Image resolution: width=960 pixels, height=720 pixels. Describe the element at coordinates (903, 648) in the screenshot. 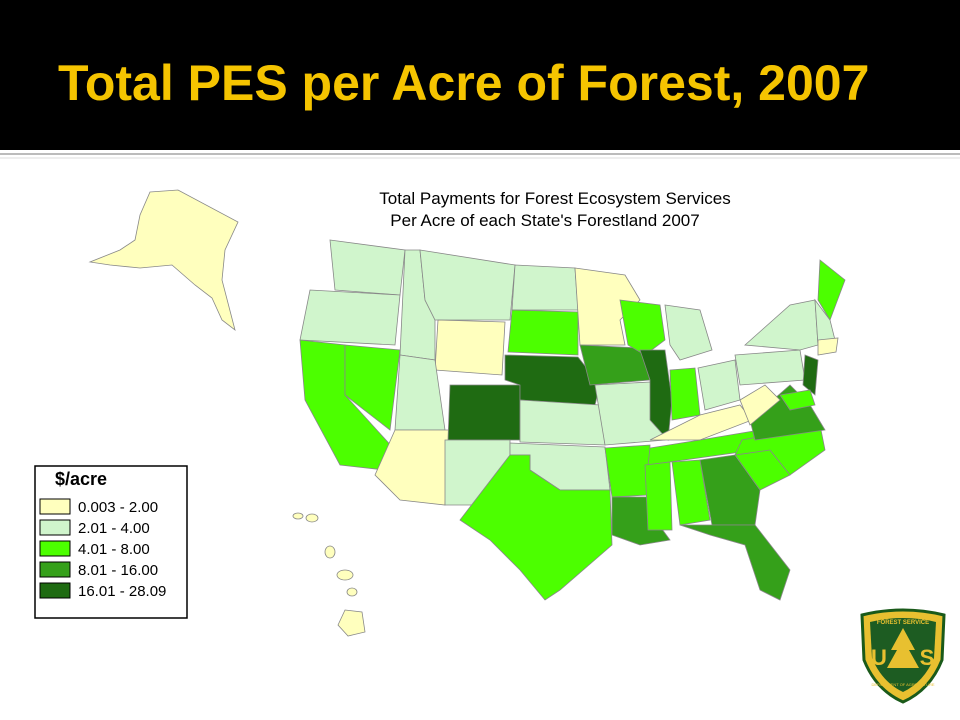

I see `logo-tree` at that location.